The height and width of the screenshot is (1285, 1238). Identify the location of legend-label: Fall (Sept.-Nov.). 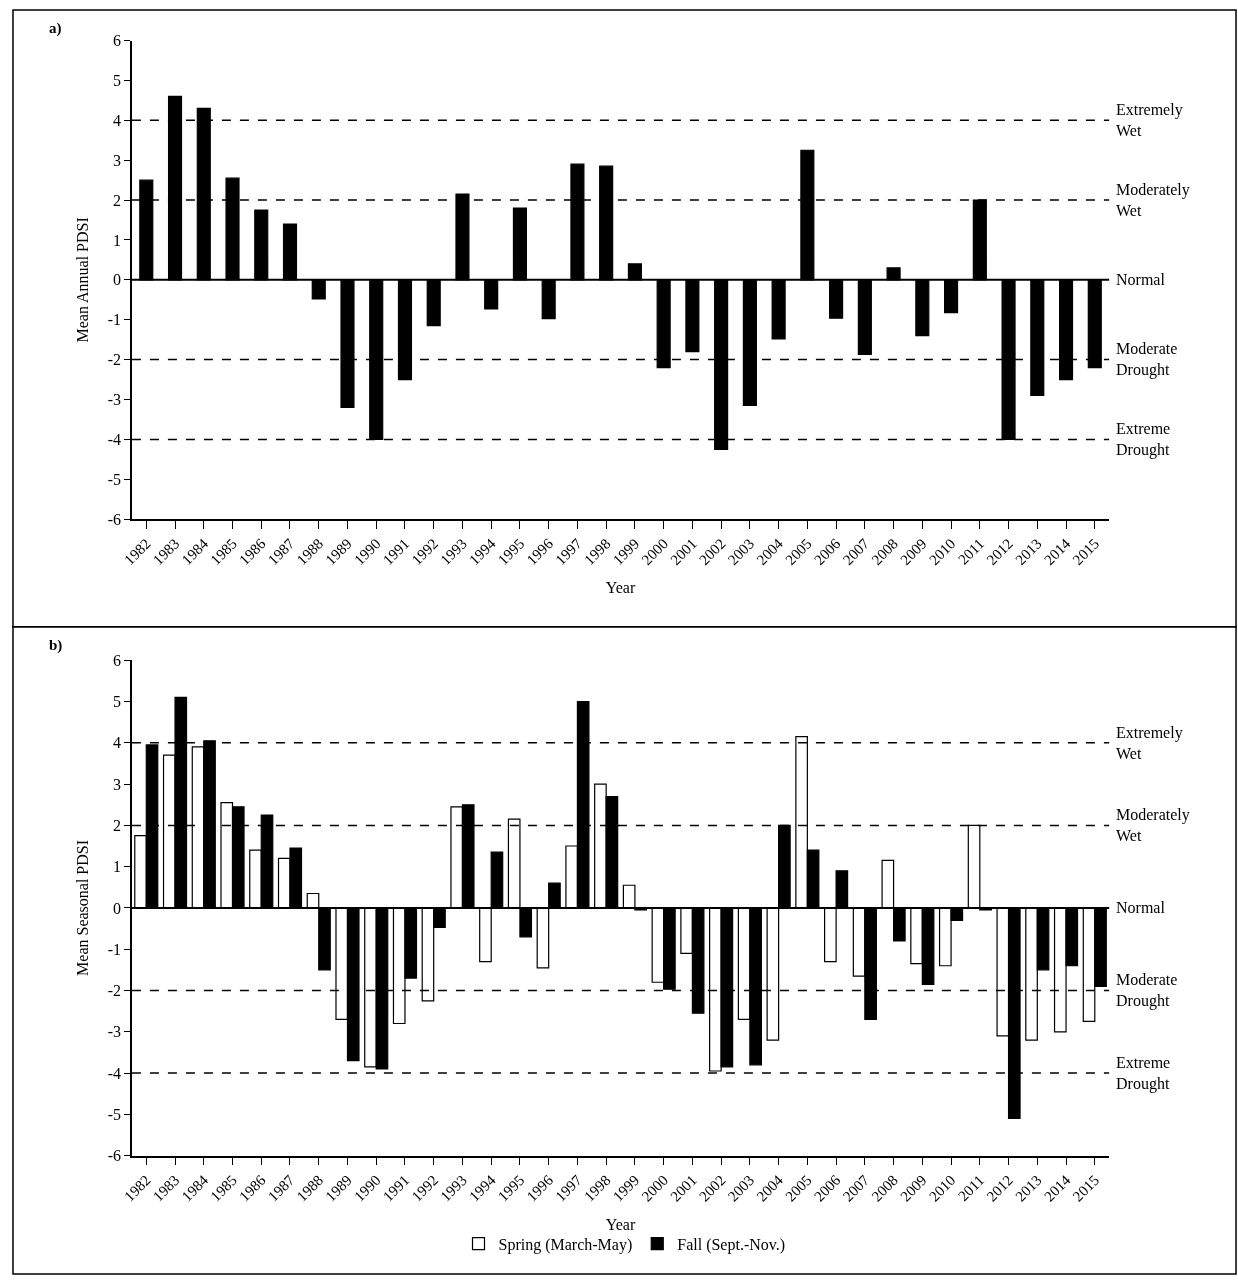
(731, 1244).